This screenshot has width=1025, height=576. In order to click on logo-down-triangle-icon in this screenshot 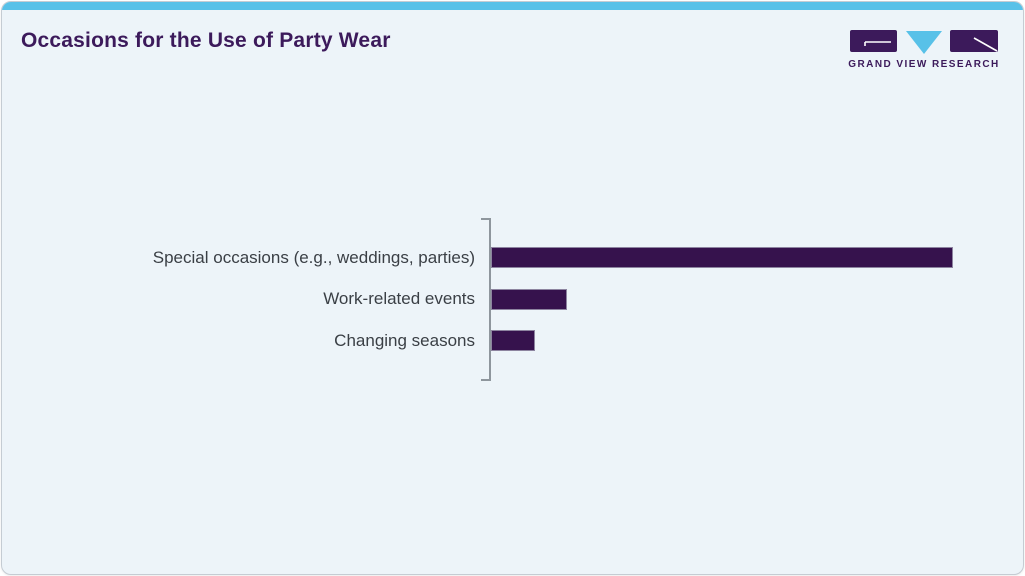, I will do `click(923, 42)`.